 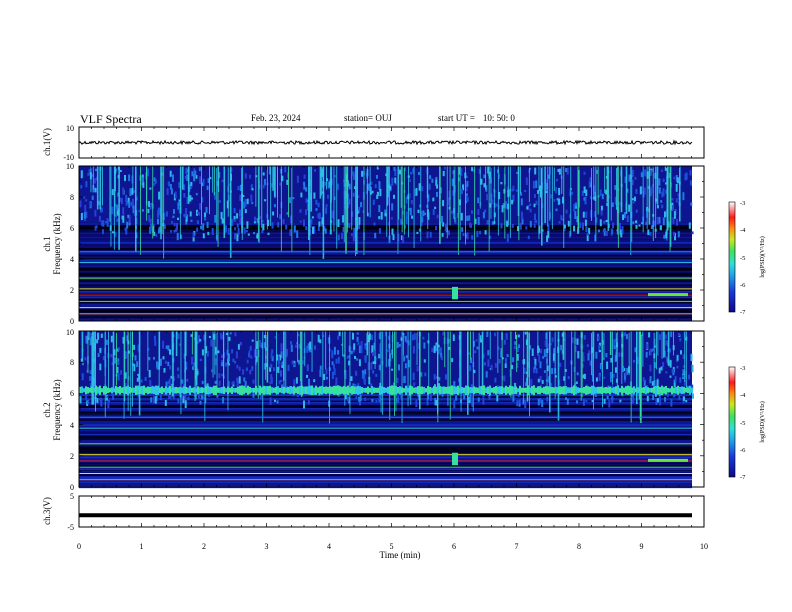 I want to click on figure-title: VLF Spectra, so click(x=111, y=119).